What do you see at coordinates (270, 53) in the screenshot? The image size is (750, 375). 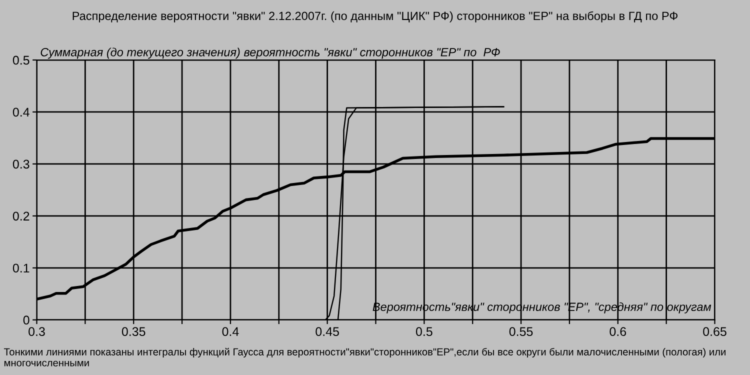 I see `y-axis-title: Суммарная (до текущего значения) вероятность "явки" сторонников "ЕР" по РФ` at bounding box center [270, 53].